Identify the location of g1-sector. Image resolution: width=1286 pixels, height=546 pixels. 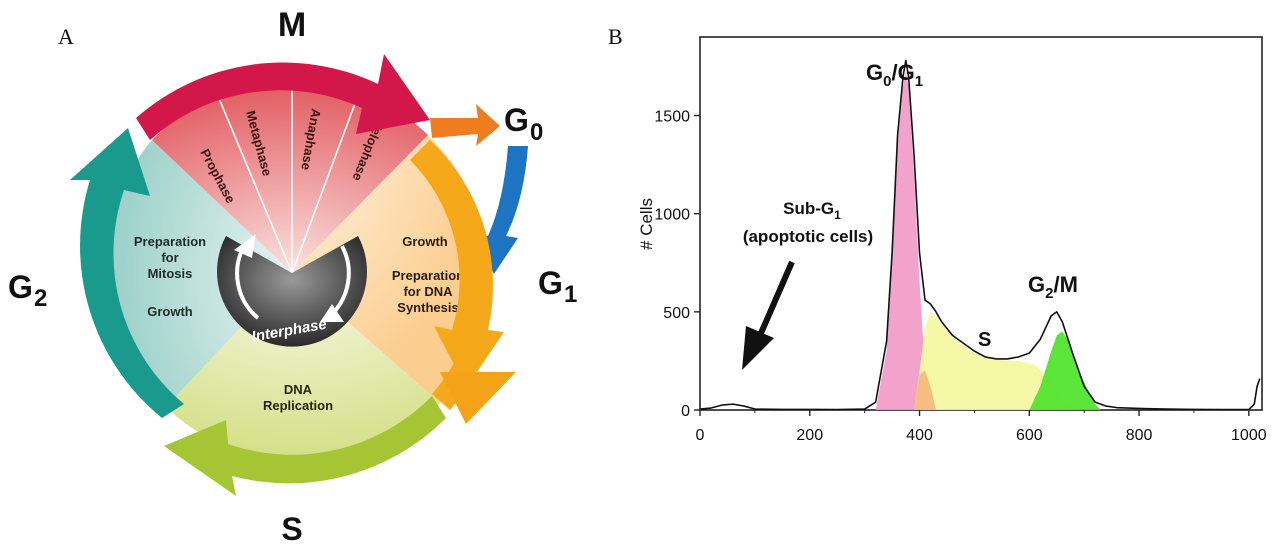
(390, 269).